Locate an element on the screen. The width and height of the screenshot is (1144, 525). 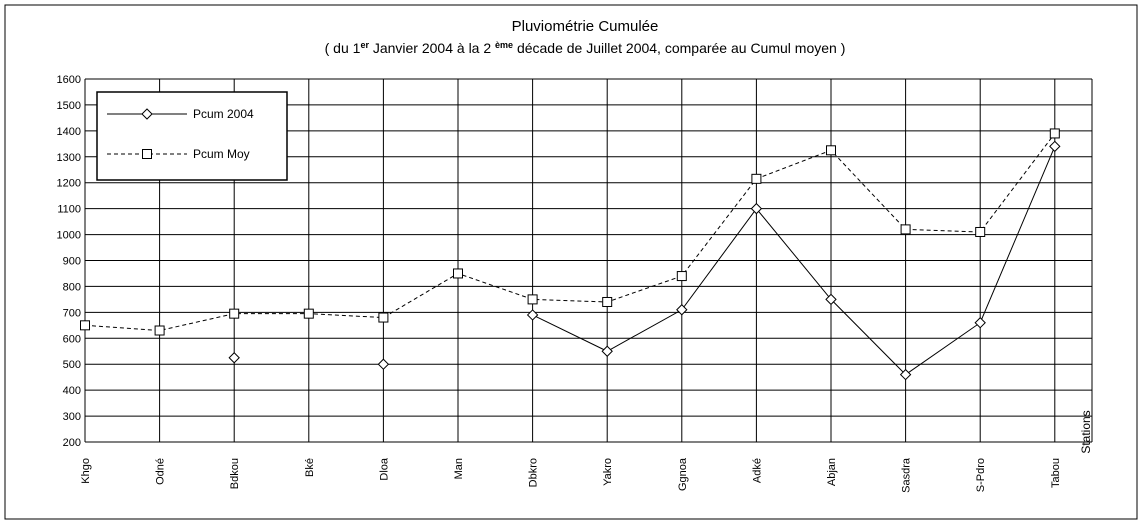
y-tick-label: 800 is located at coordinates (72, 287).